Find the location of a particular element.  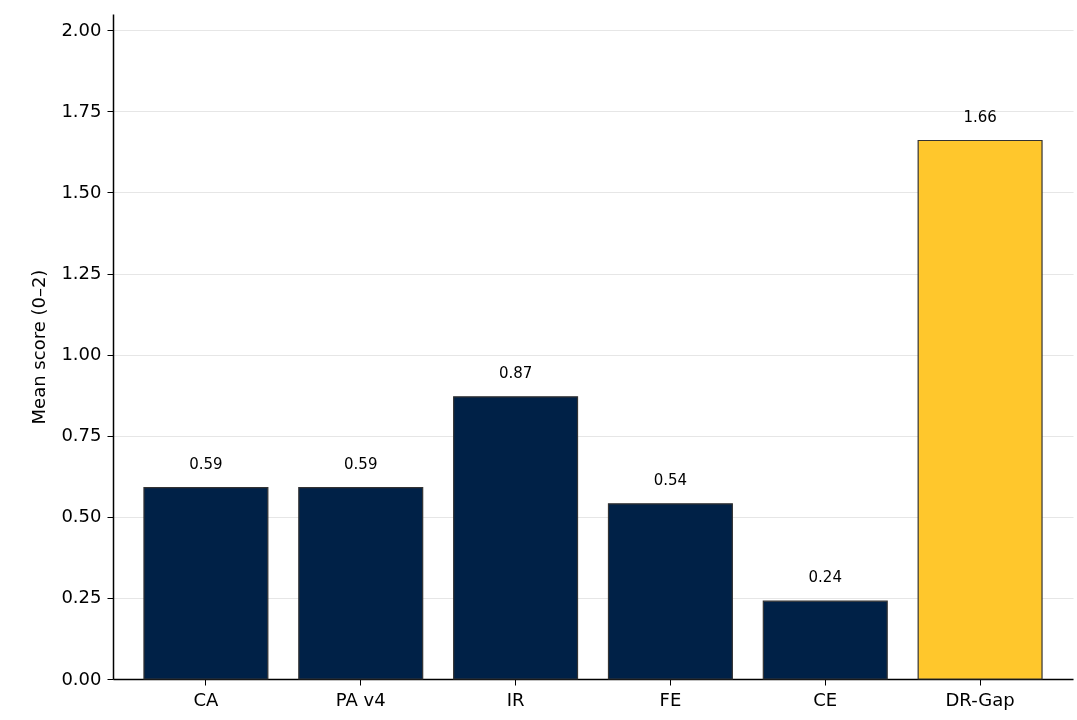

y-tick-label: 2.00 is located at coordinates (81, 29).